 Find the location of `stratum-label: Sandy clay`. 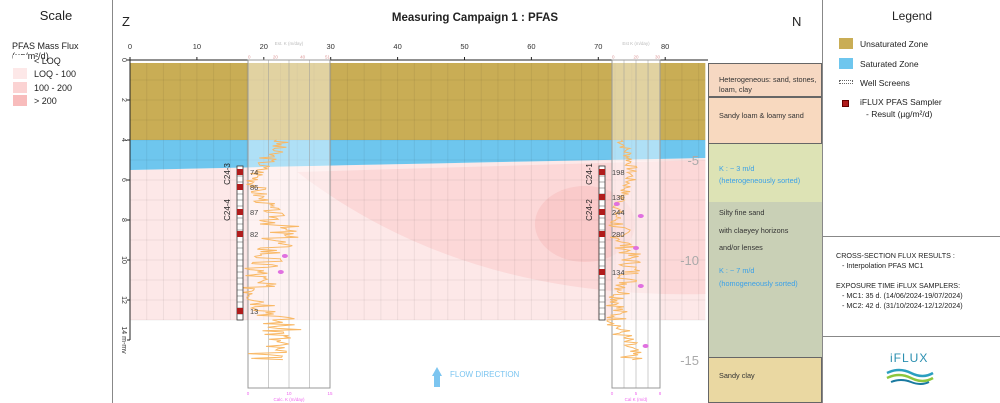

stratum-label: Sandy clay is located at coordinates (737, 375).